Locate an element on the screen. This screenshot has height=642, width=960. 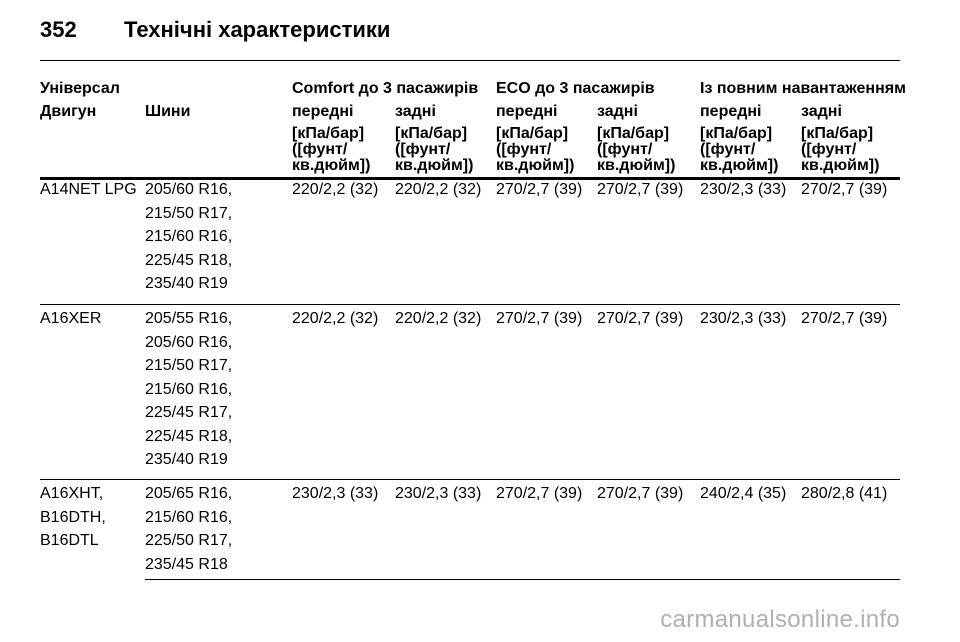
engine-name: B16DTH, is located at coordinates (73, 517).